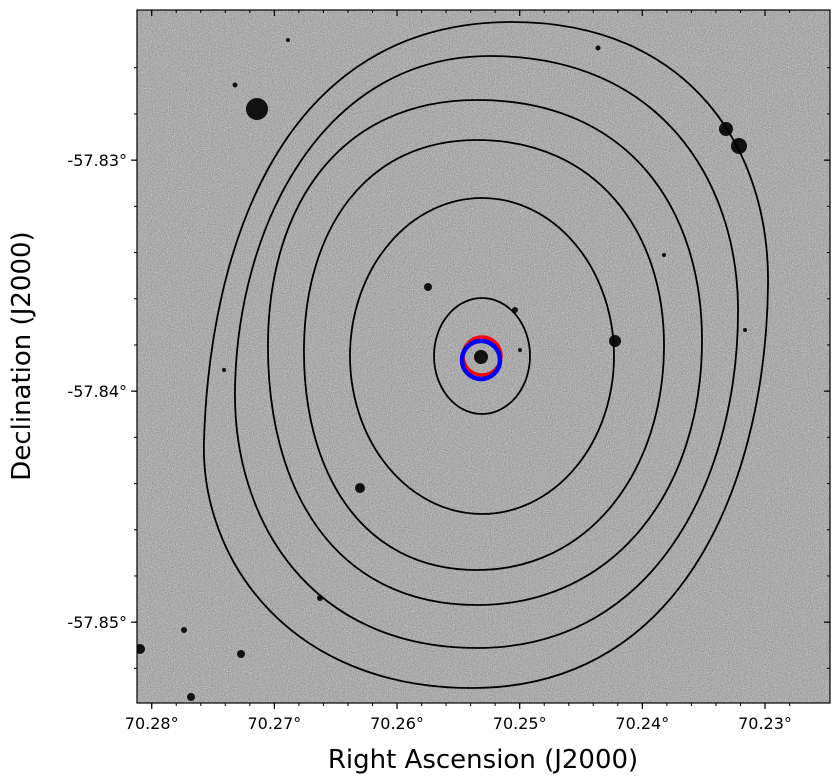  What do you see at coordinates (765, 723) in the screenshot?
I see `x-tick-label: 70.23°` at bounding box center [765, 723].